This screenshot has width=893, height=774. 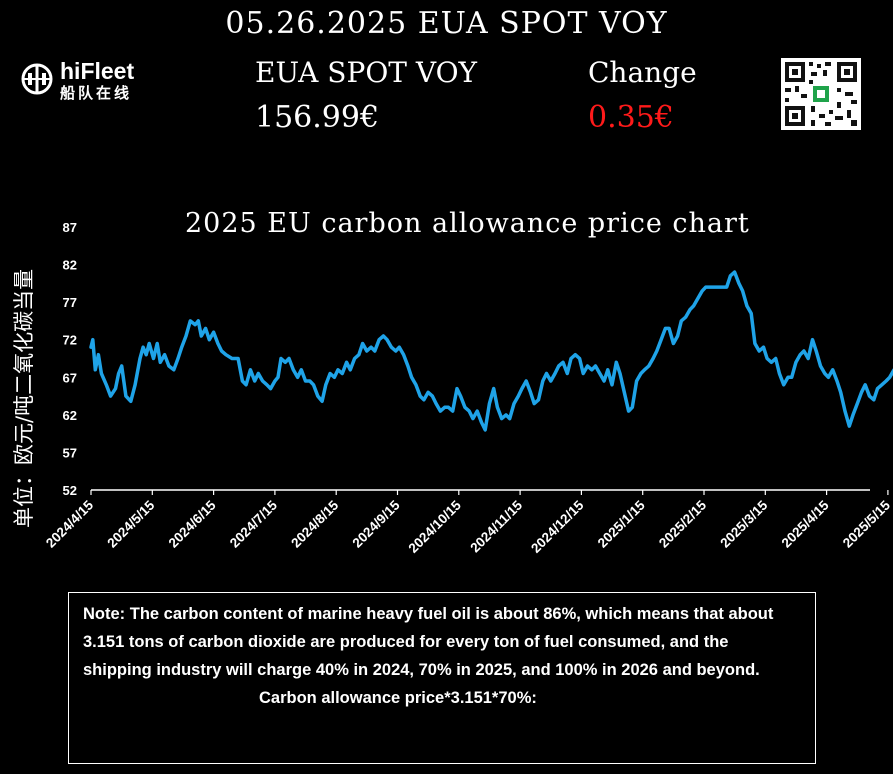 What do you see at coordinates (682, 523) in the screenshot?
I see `x-tick-label: 2025/2/15` at bounding box center [682, 523].